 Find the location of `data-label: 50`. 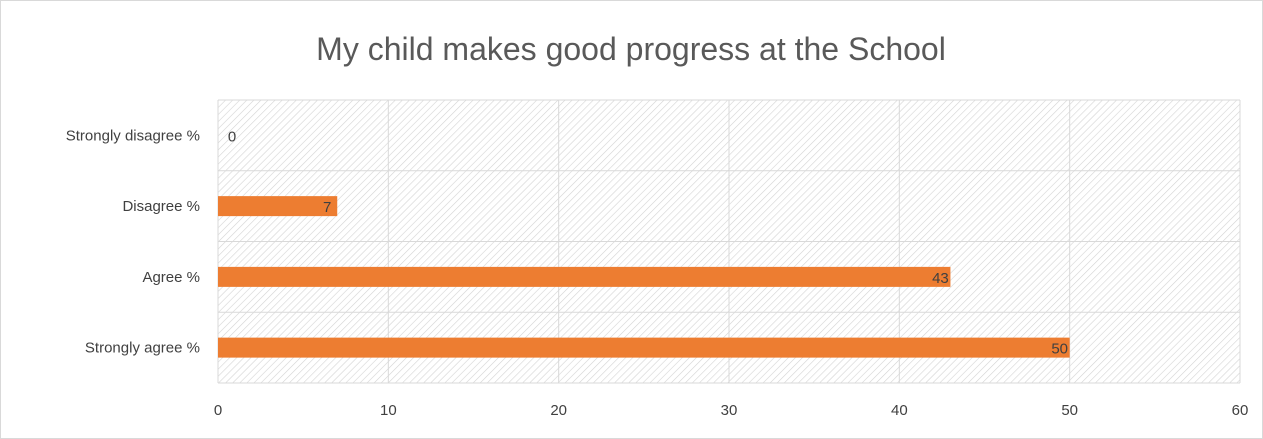

data-label: 50 is located at coordinates (1059, 349).